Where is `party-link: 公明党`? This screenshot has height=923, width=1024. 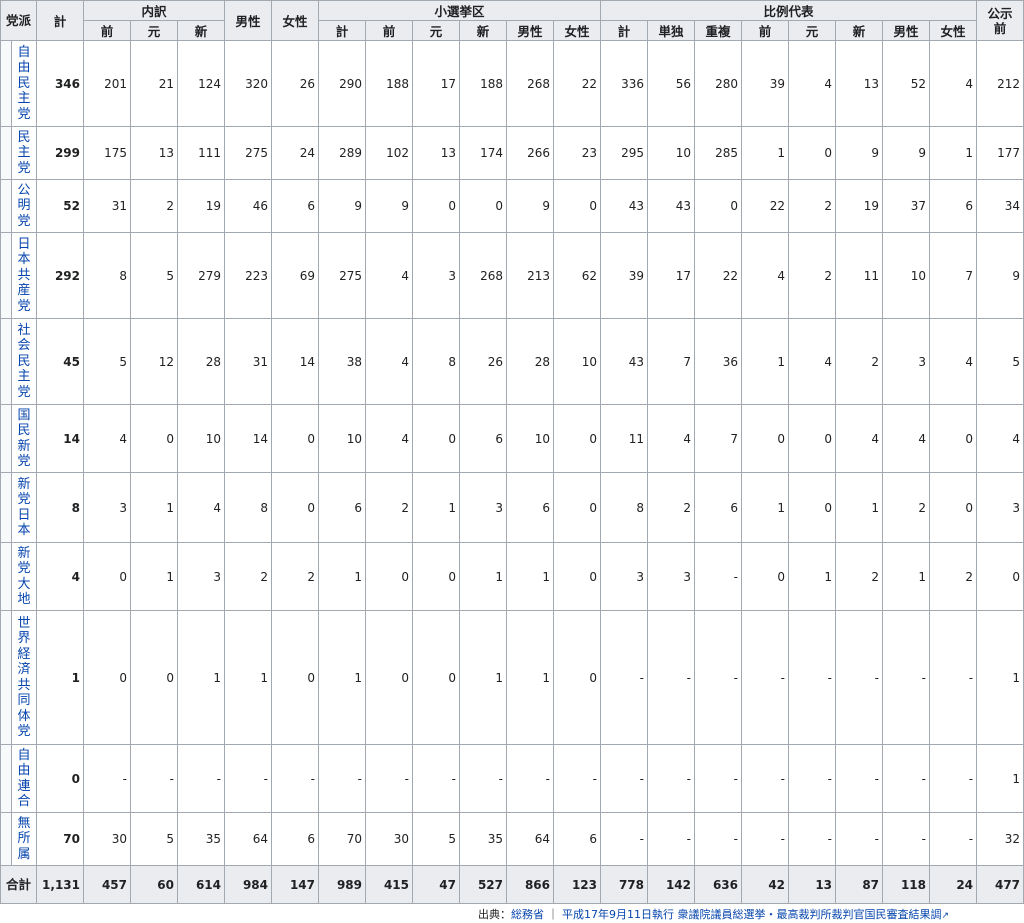
party-link: 公明党 is located at coordinates (24, 205).